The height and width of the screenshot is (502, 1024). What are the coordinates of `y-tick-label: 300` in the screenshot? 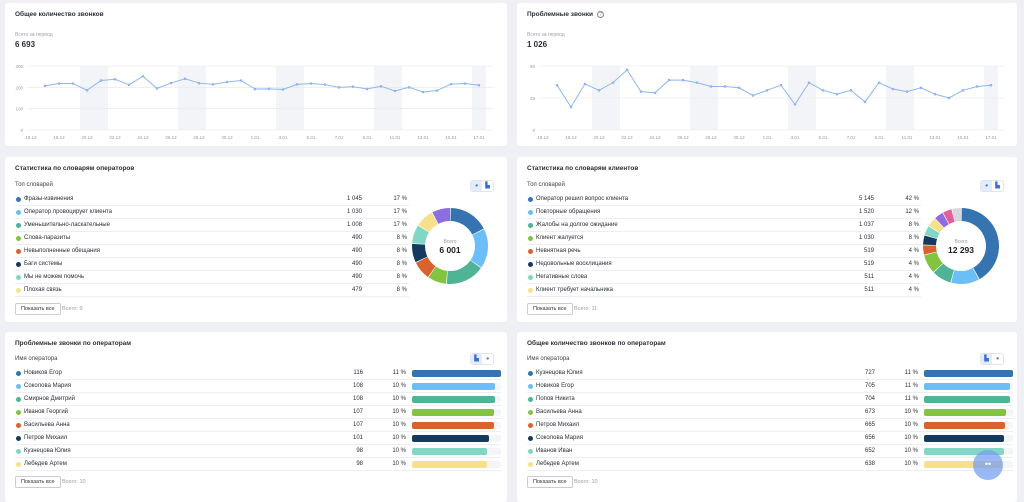 It's located at (19, 66).